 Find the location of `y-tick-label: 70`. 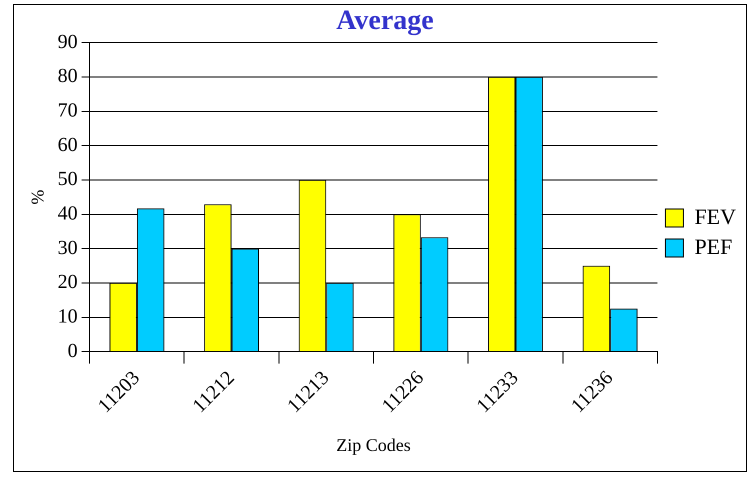

y-tick-label: 70 is located at coordinates (68, 111).